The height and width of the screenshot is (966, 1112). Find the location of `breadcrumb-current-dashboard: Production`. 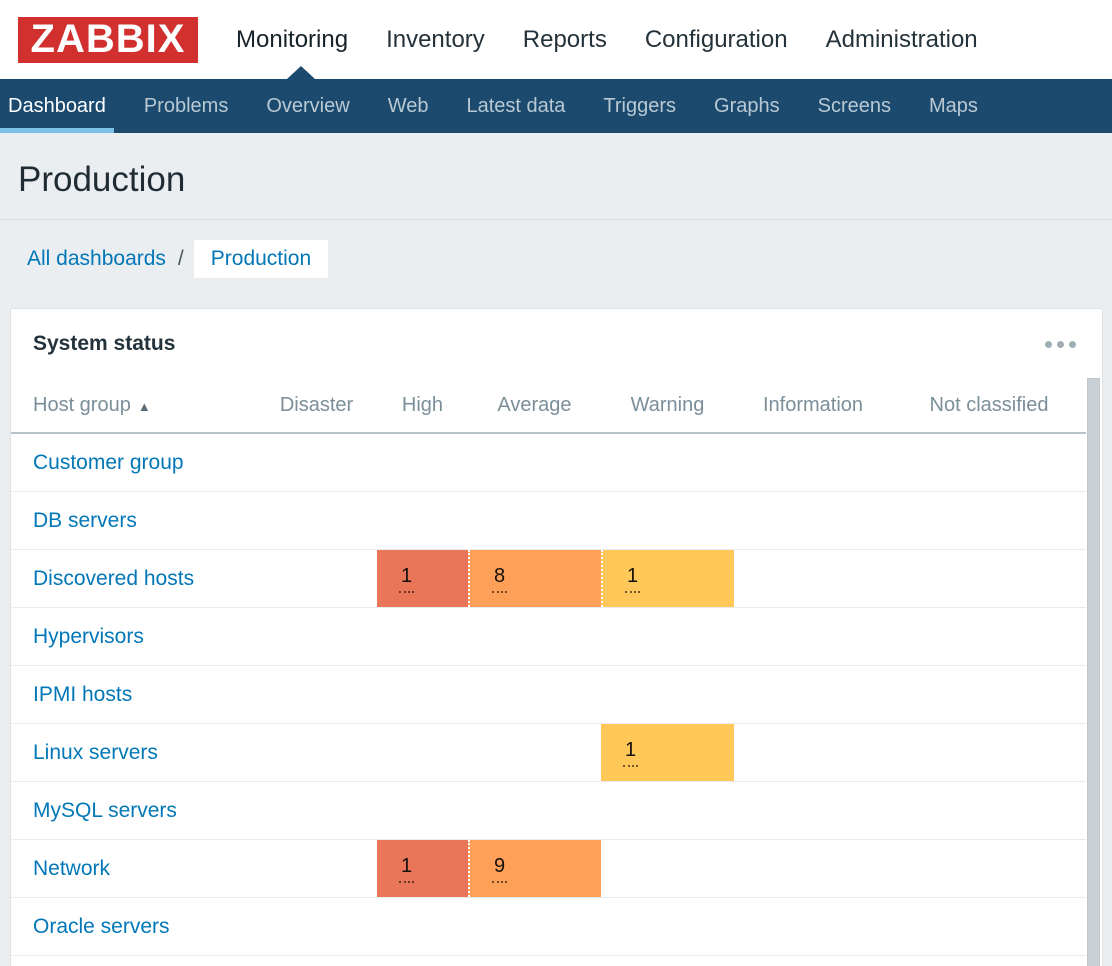

breadcrumb-current-dashboard: Production is located at coordinates (261, 259).